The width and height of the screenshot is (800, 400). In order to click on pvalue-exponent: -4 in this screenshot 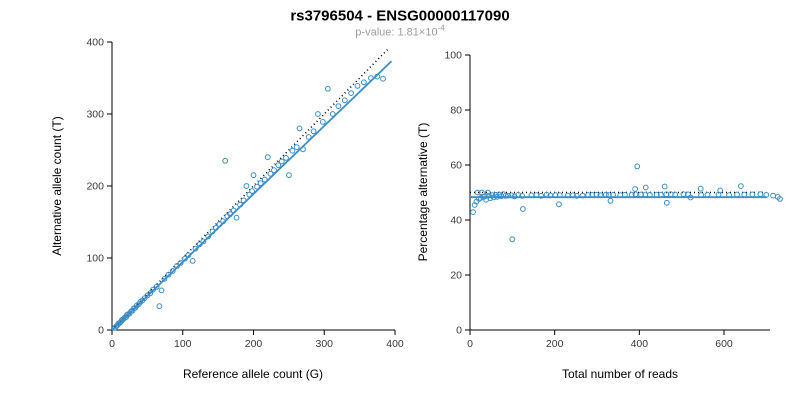, I will do `click(441, 28)`.